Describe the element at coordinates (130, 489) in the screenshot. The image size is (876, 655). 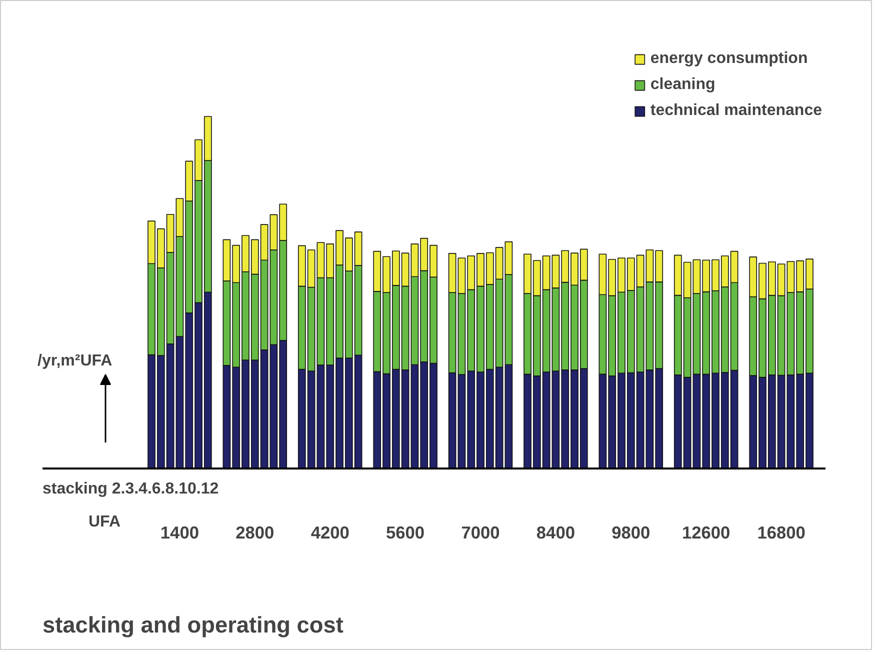
I see `text: stacking 2.3.4.6.8.10.12` at that location.